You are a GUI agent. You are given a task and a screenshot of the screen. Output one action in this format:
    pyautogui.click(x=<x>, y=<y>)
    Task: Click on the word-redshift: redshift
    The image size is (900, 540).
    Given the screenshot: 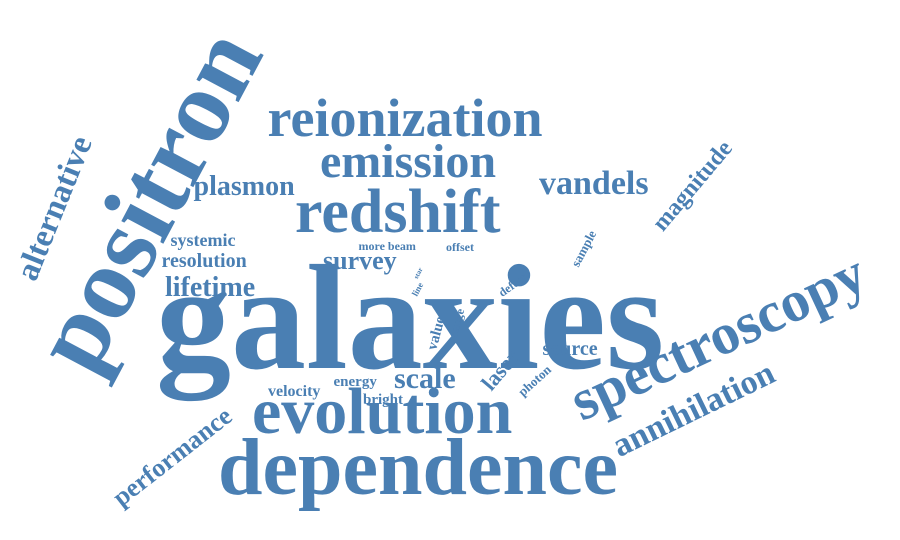 What is the action you would take?
    pyautogui.click(x=398, y=212)
    